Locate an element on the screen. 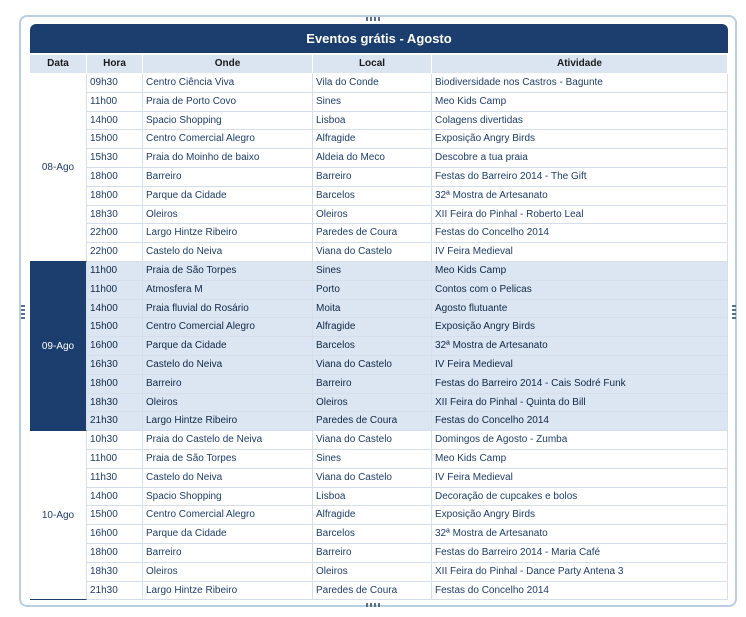  table-cell: 10h30 is located at coordinates (115, 440).